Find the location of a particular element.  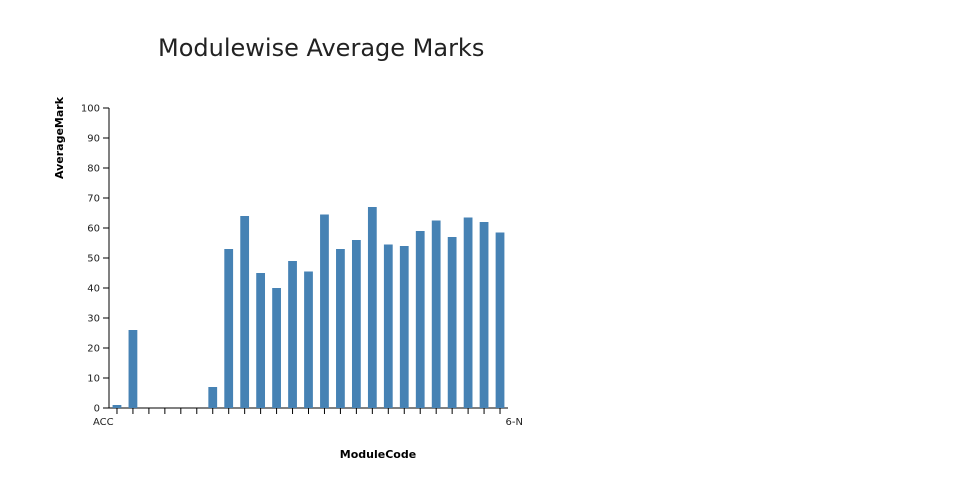

y-axis-label: AverageMark is located at coordinates (59, 137).